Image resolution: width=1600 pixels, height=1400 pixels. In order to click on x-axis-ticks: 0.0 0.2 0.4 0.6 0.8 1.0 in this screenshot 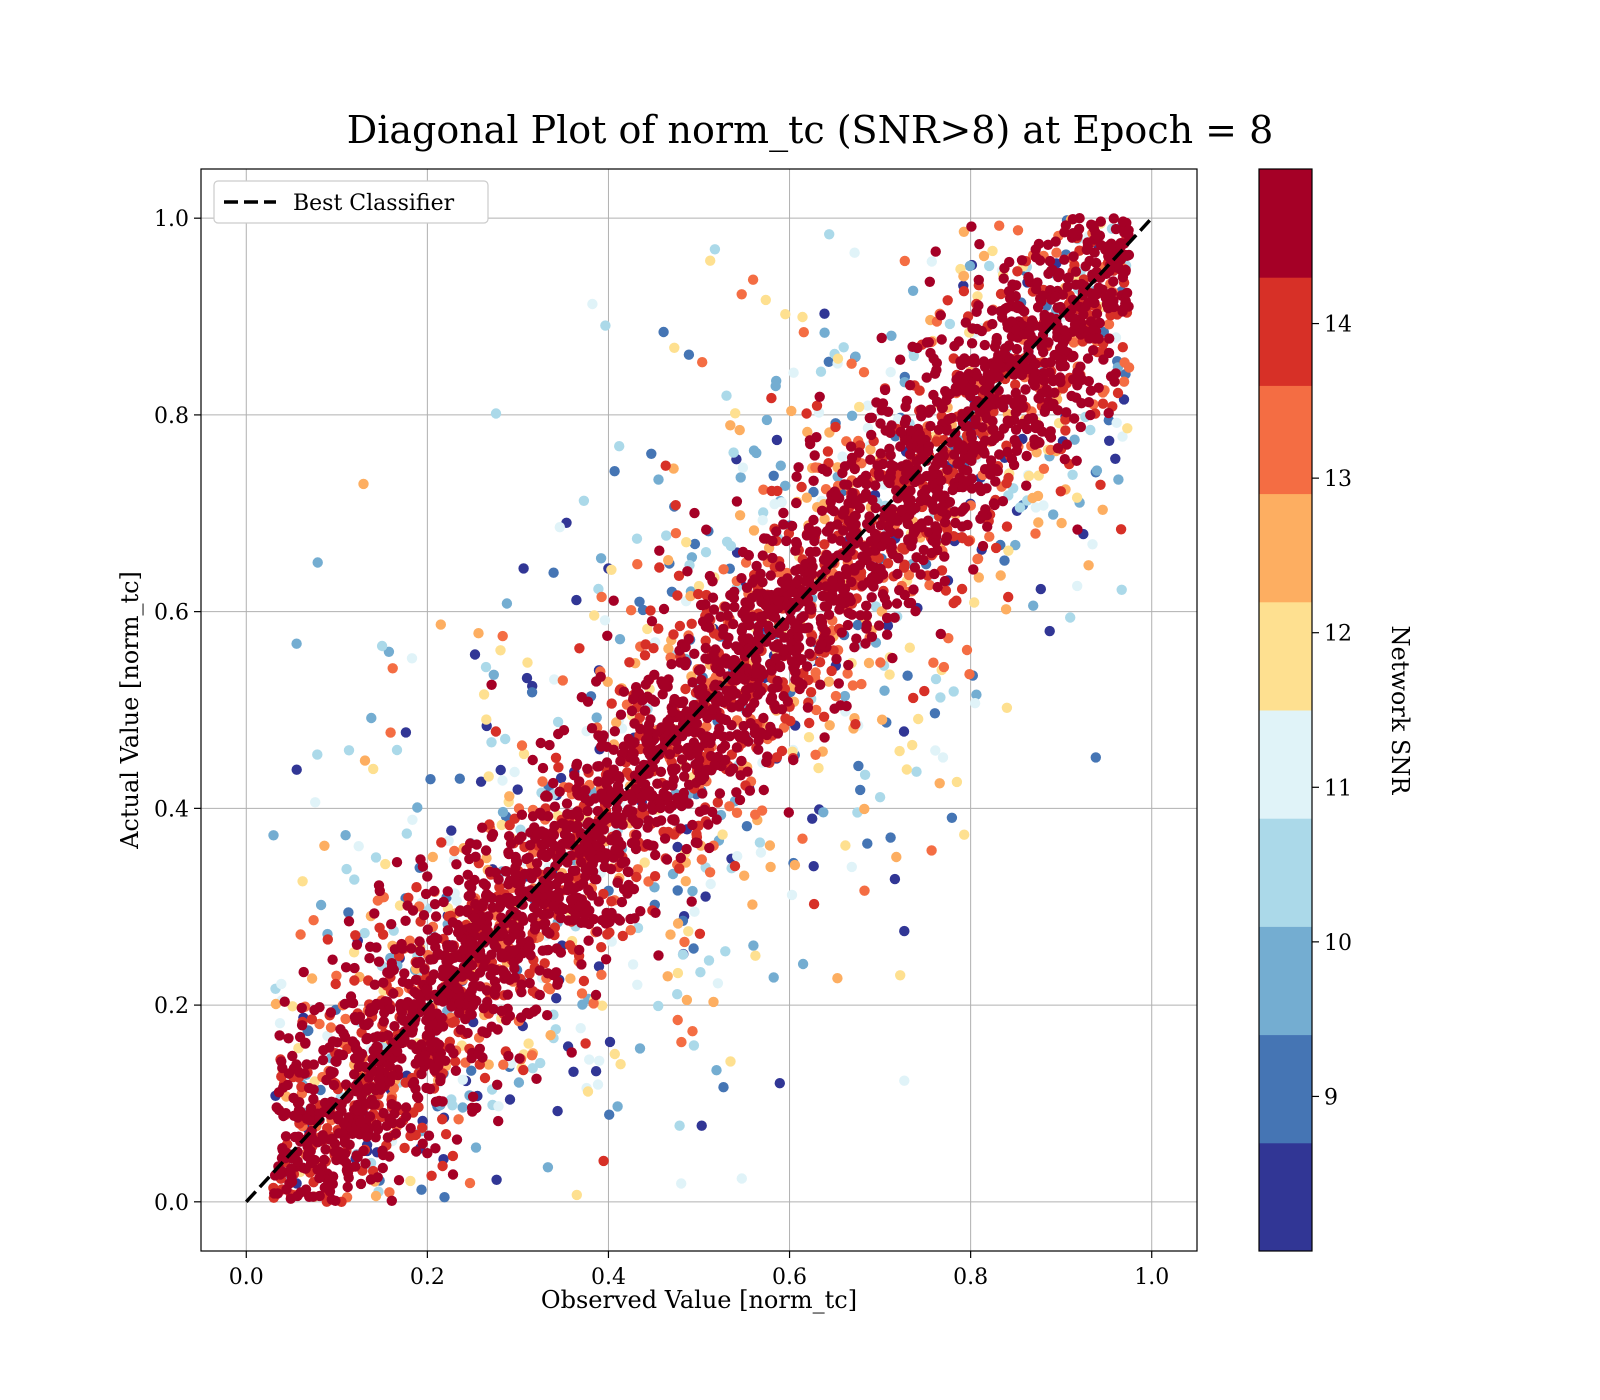, I will do `click(699, 1270)`.